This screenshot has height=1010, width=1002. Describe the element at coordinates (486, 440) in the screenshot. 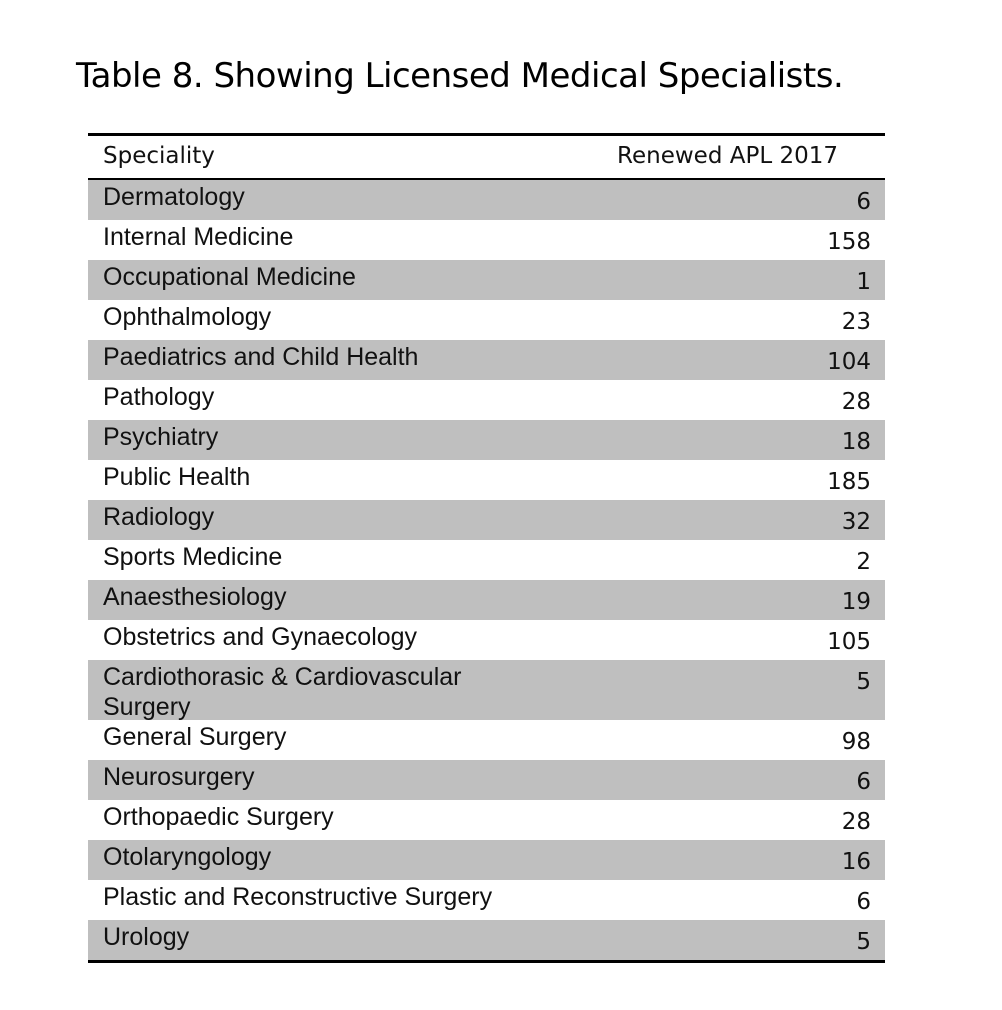

I see `table-row: Psychiatry 18` at that location.